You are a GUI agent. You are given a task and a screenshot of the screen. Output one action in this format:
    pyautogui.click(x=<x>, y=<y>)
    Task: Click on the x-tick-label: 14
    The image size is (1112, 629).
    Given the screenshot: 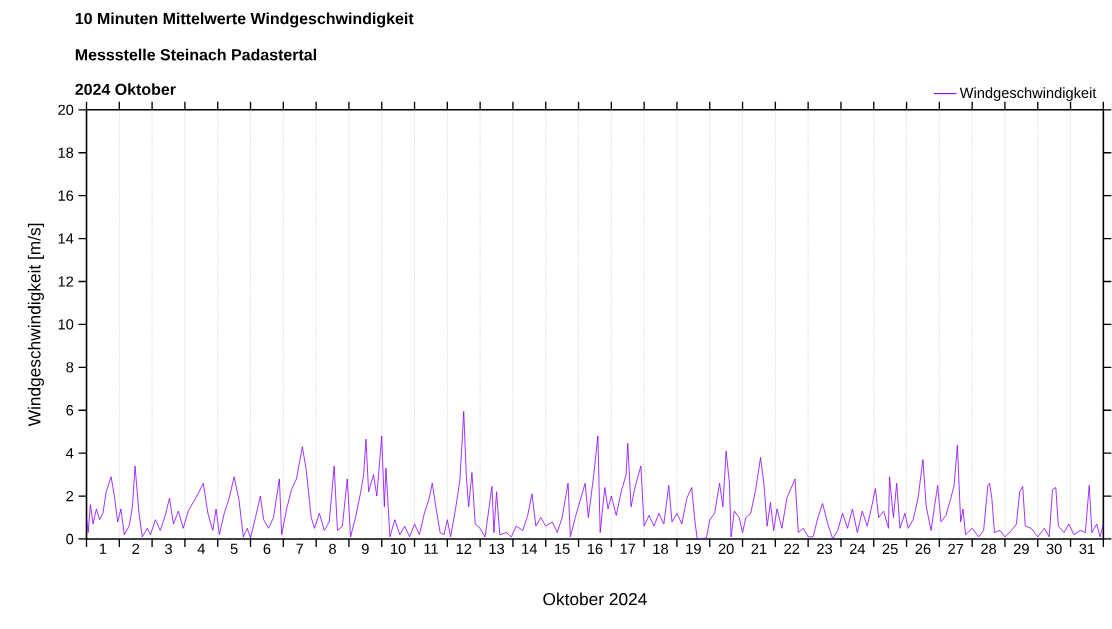 What is the action you would take?
    pyautogui.click(x=530, y=548)
    